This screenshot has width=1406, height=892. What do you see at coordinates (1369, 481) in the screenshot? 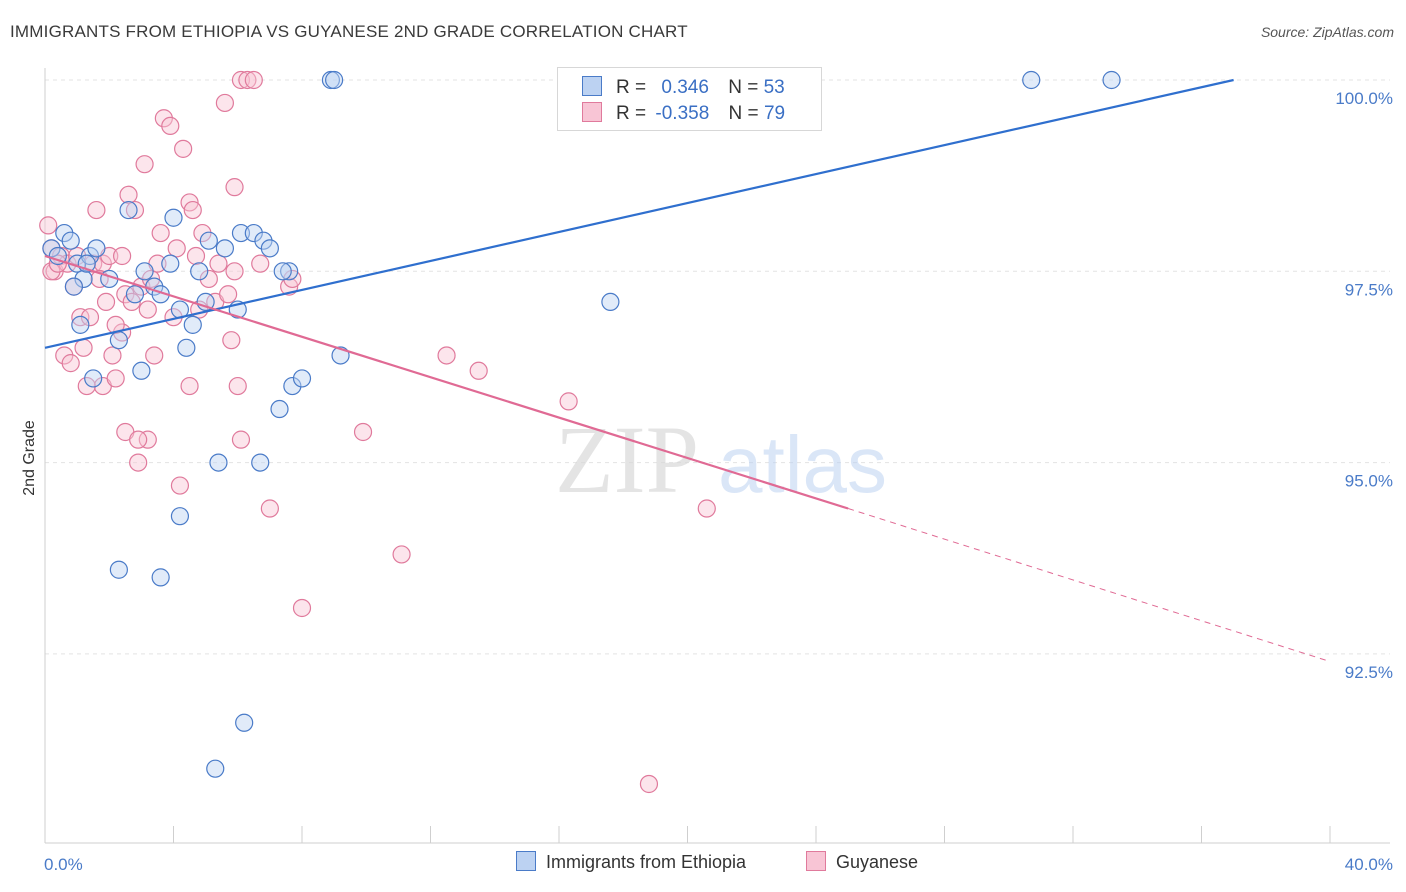
I see `y-tick-label: 95.0%` at bounding box center [1369, 481].